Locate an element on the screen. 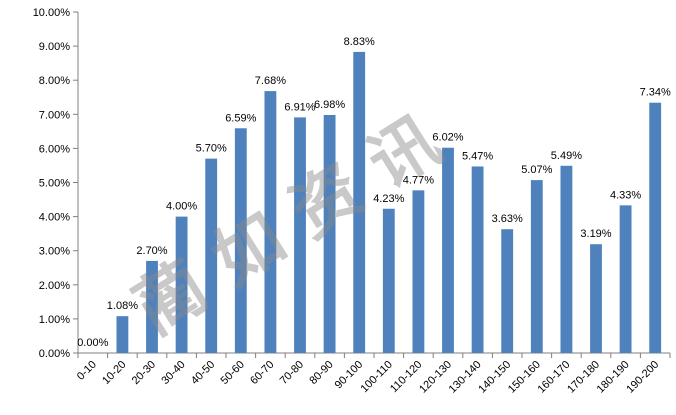 The height and width of the screenshot is (415, 676). data-label-20-30: 2.70% is located at coordinates (151, 251).